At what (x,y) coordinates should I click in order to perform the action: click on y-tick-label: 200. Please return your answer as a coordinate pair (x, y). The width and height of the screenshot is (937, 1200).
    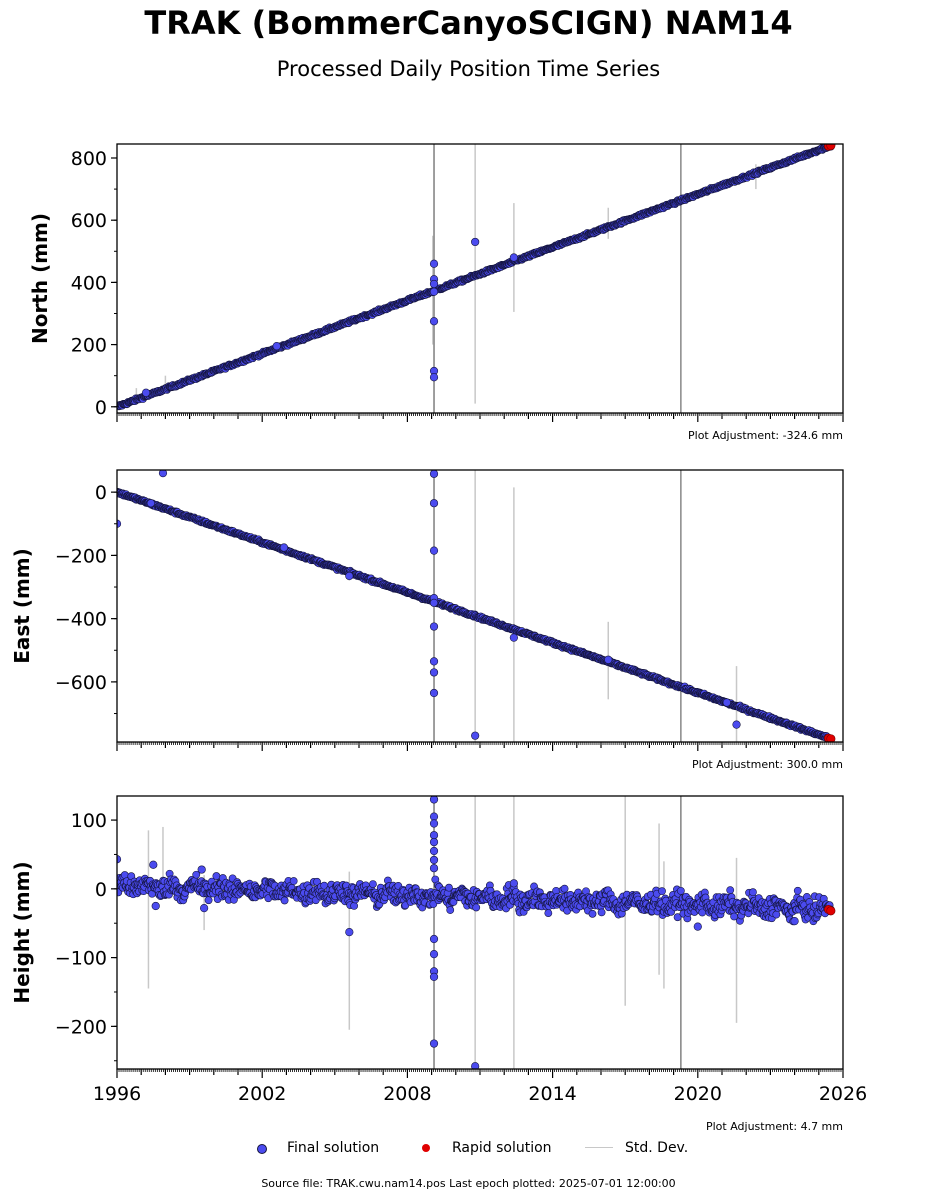
    Looking at the image, I should click on (89, 346).